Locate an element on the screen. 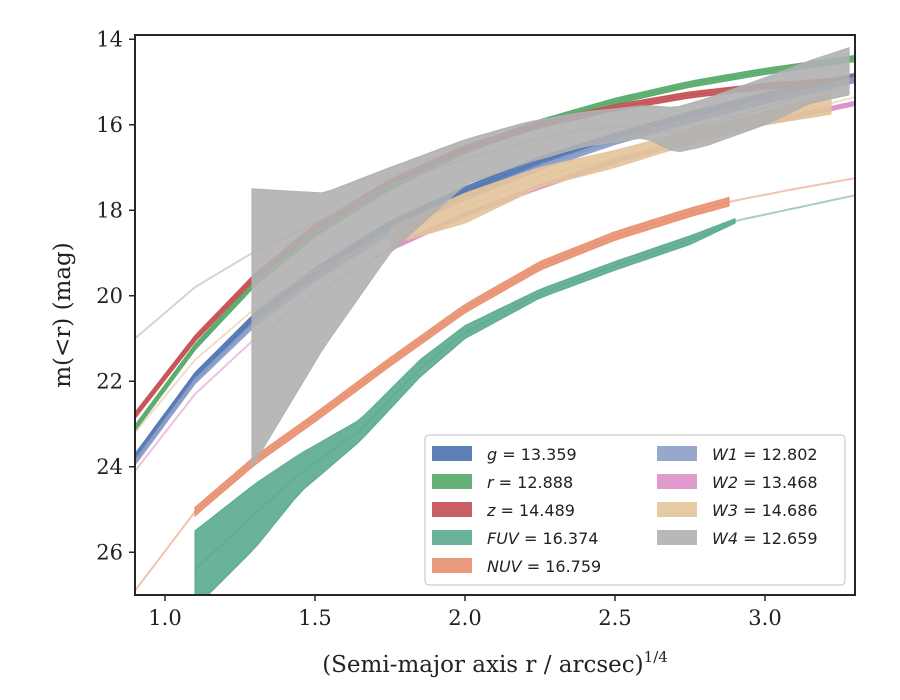 This screenshot has width=900, height=700. y-axis: 14 16 18 20 22 24 26 is located at coordinates (115, 295).